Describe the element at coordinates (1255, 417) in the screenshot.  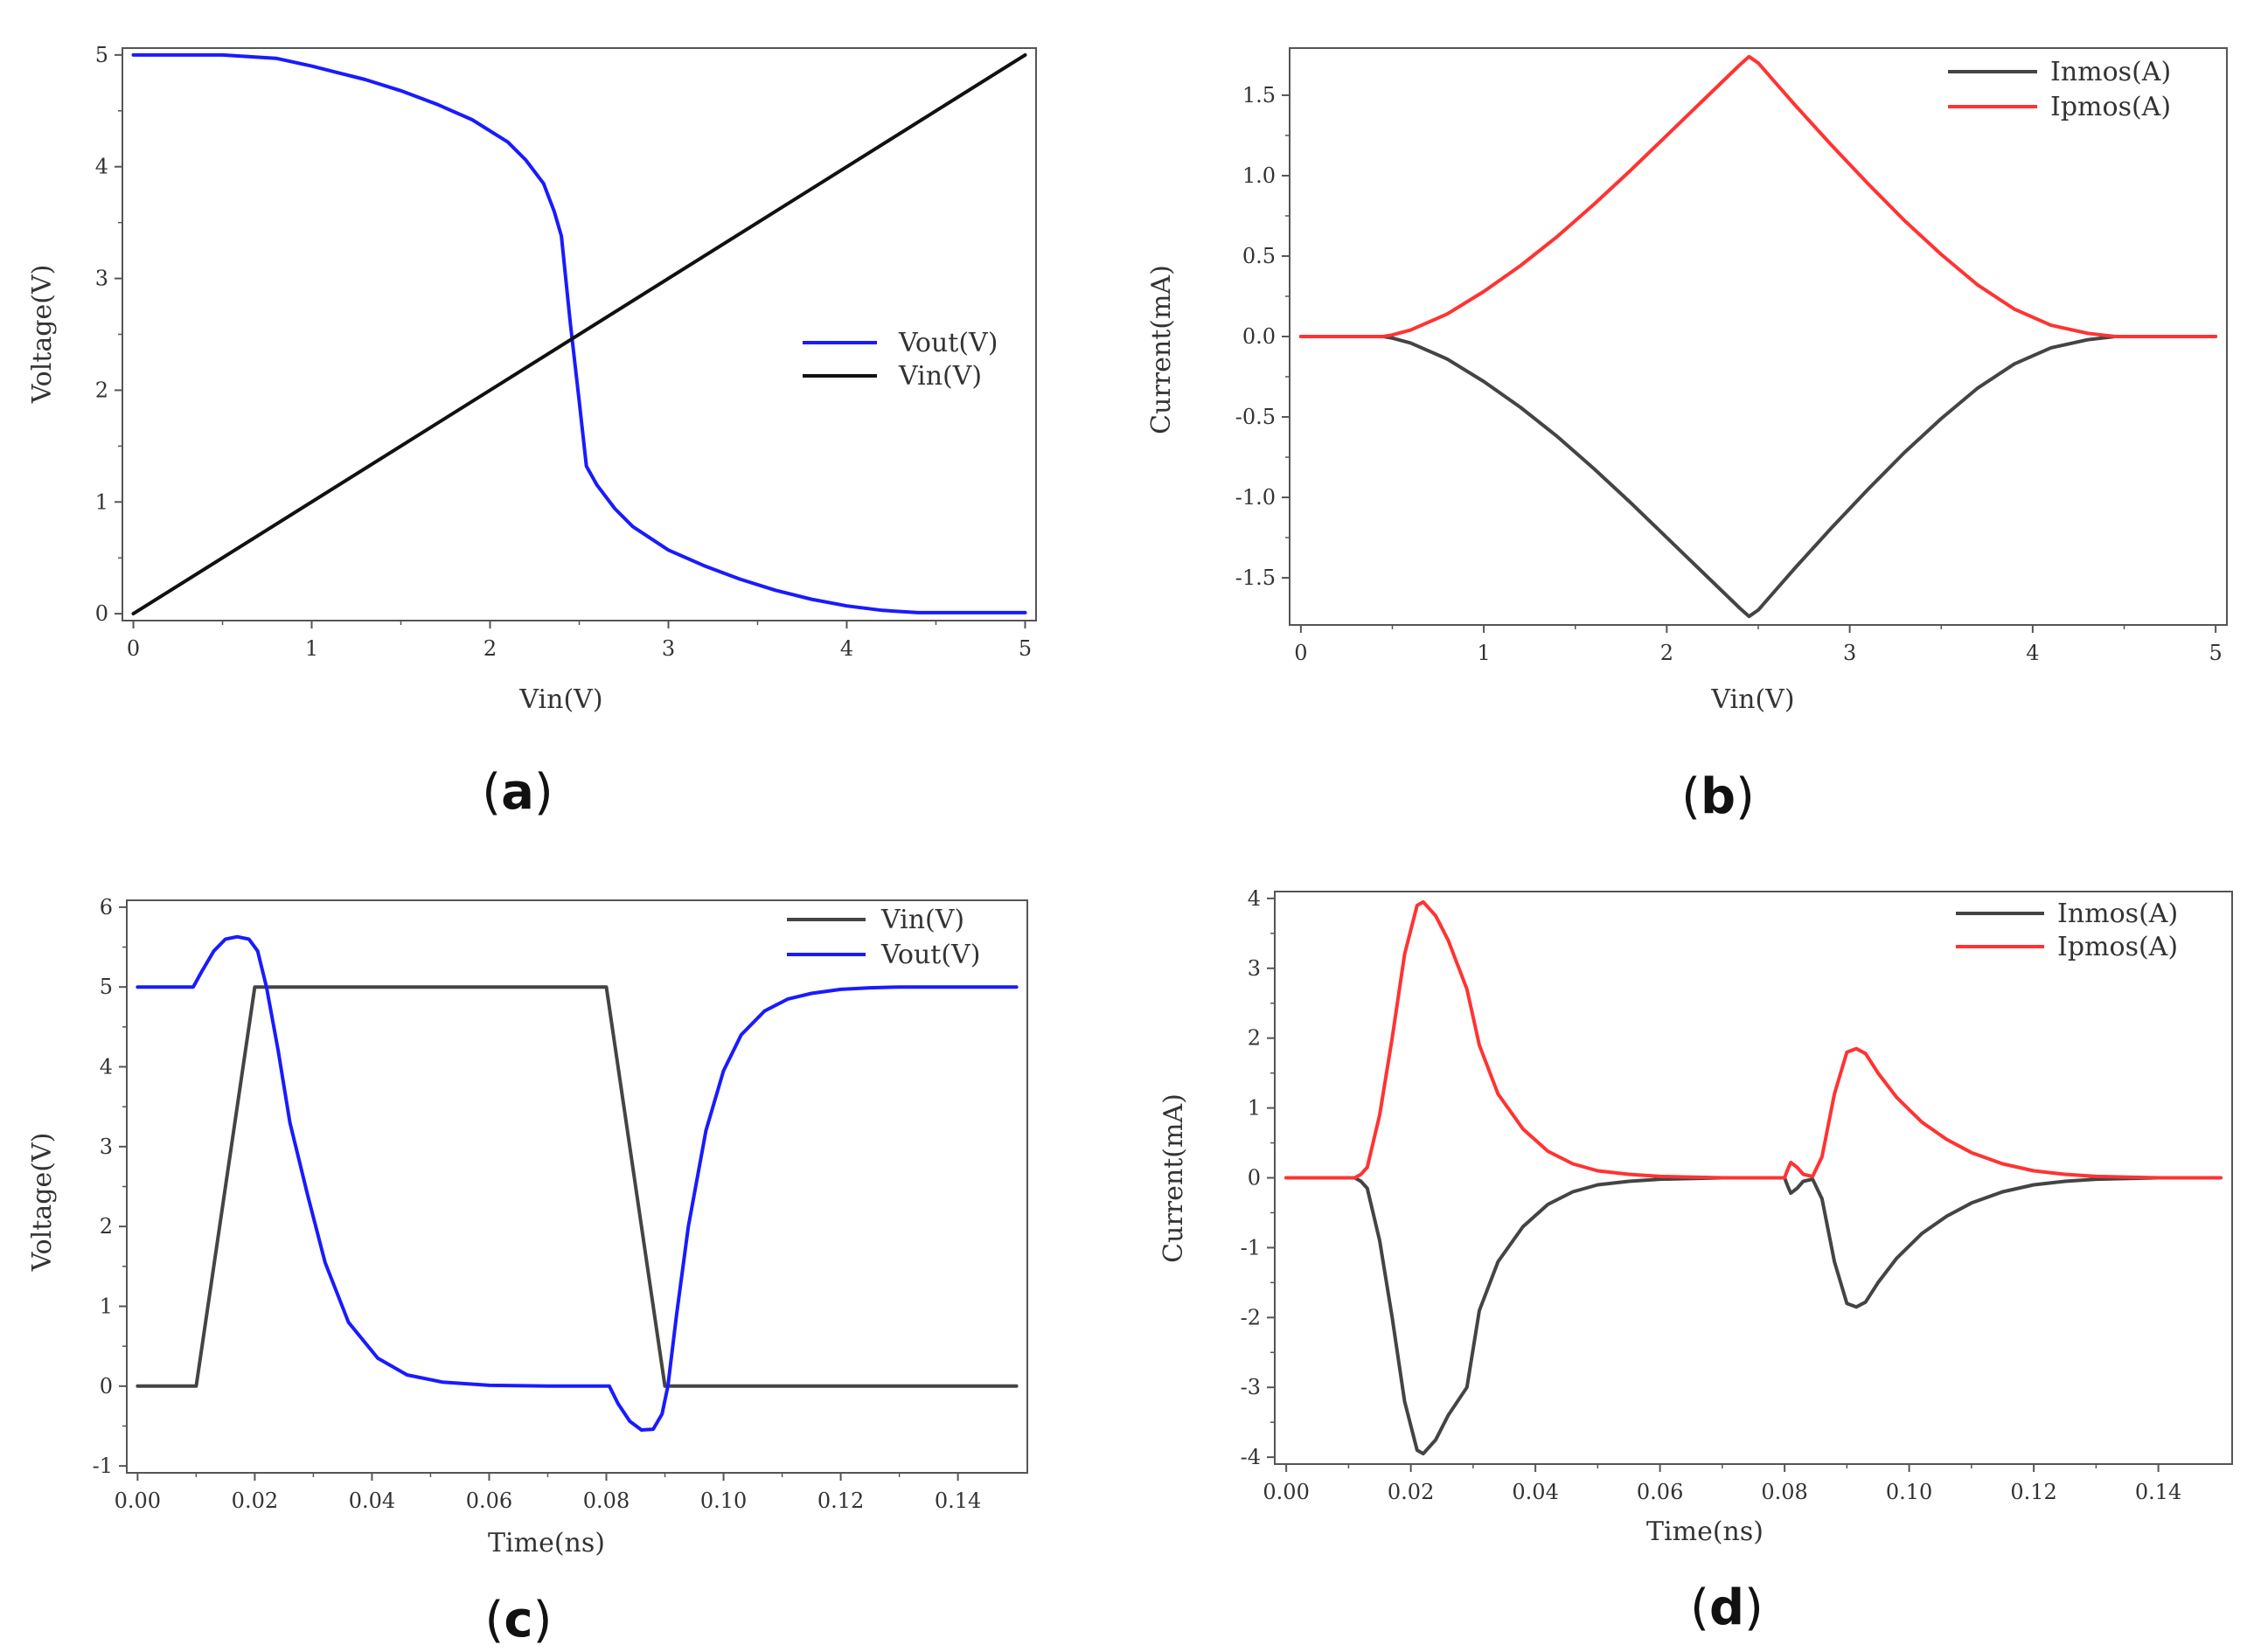
I see `y-tick-label: -0.5` at that location.